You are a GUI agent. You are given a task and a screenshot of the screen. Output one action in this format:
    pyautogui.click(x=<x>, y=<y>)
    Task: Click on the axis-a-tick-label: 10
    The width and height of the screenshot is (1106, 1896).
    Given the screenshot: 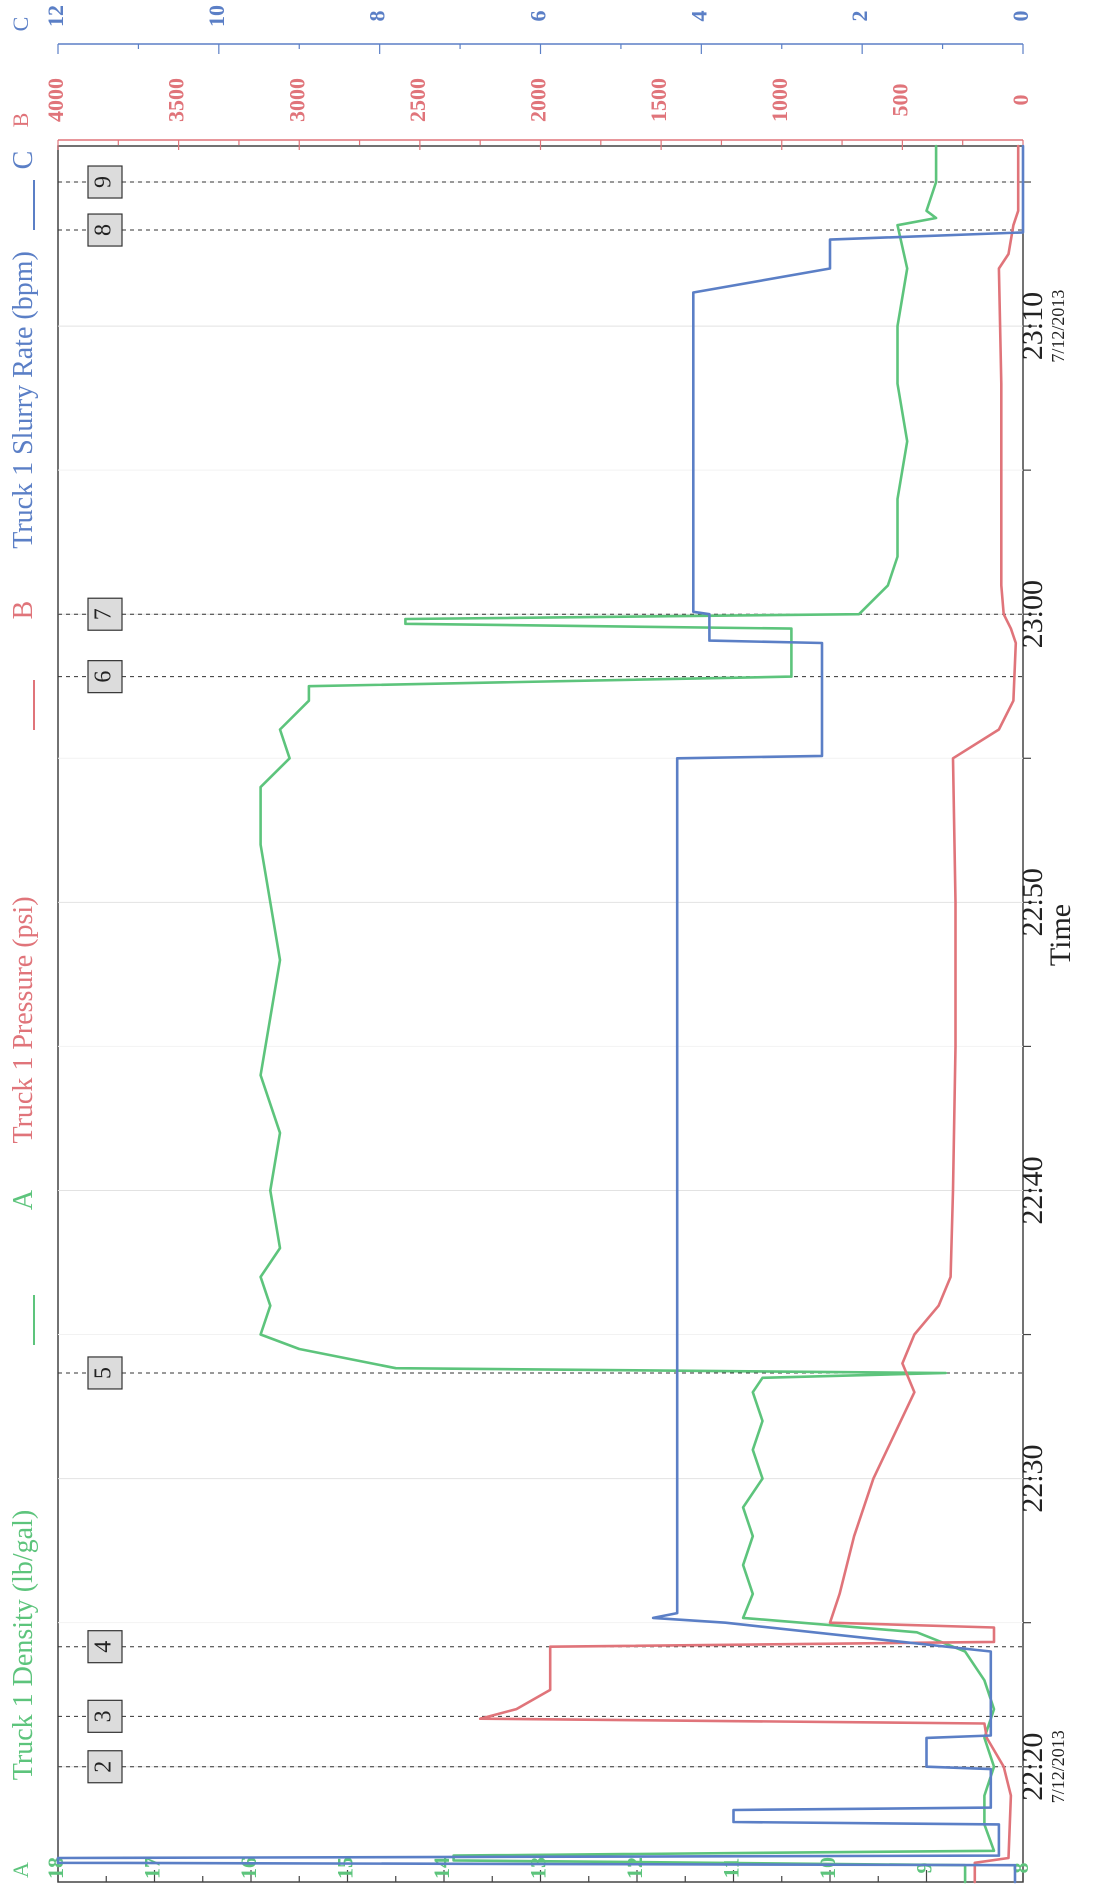 What is the action you would take?
    pyautogui.click(x=827, y=1868)
    